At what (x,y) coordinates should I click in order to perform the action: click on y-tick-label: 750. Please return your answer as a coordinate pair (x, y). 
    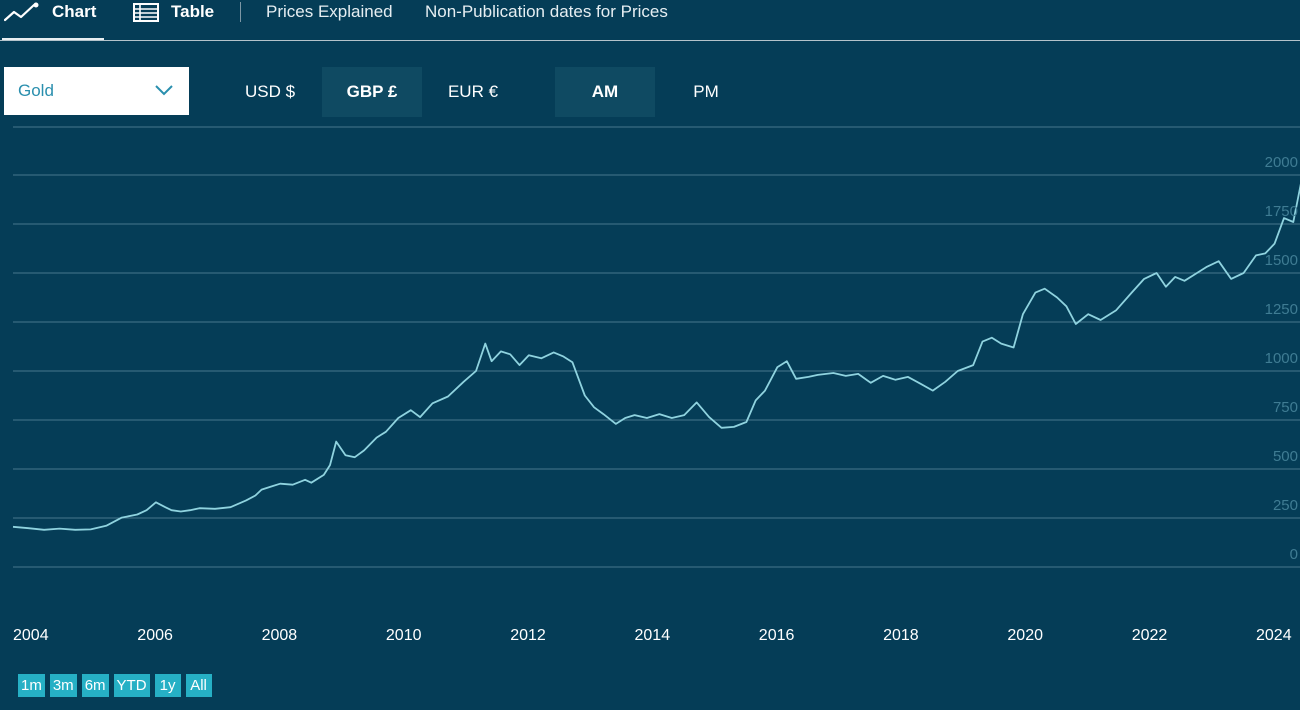
    Looking at the image, I should click on (1285, 407).